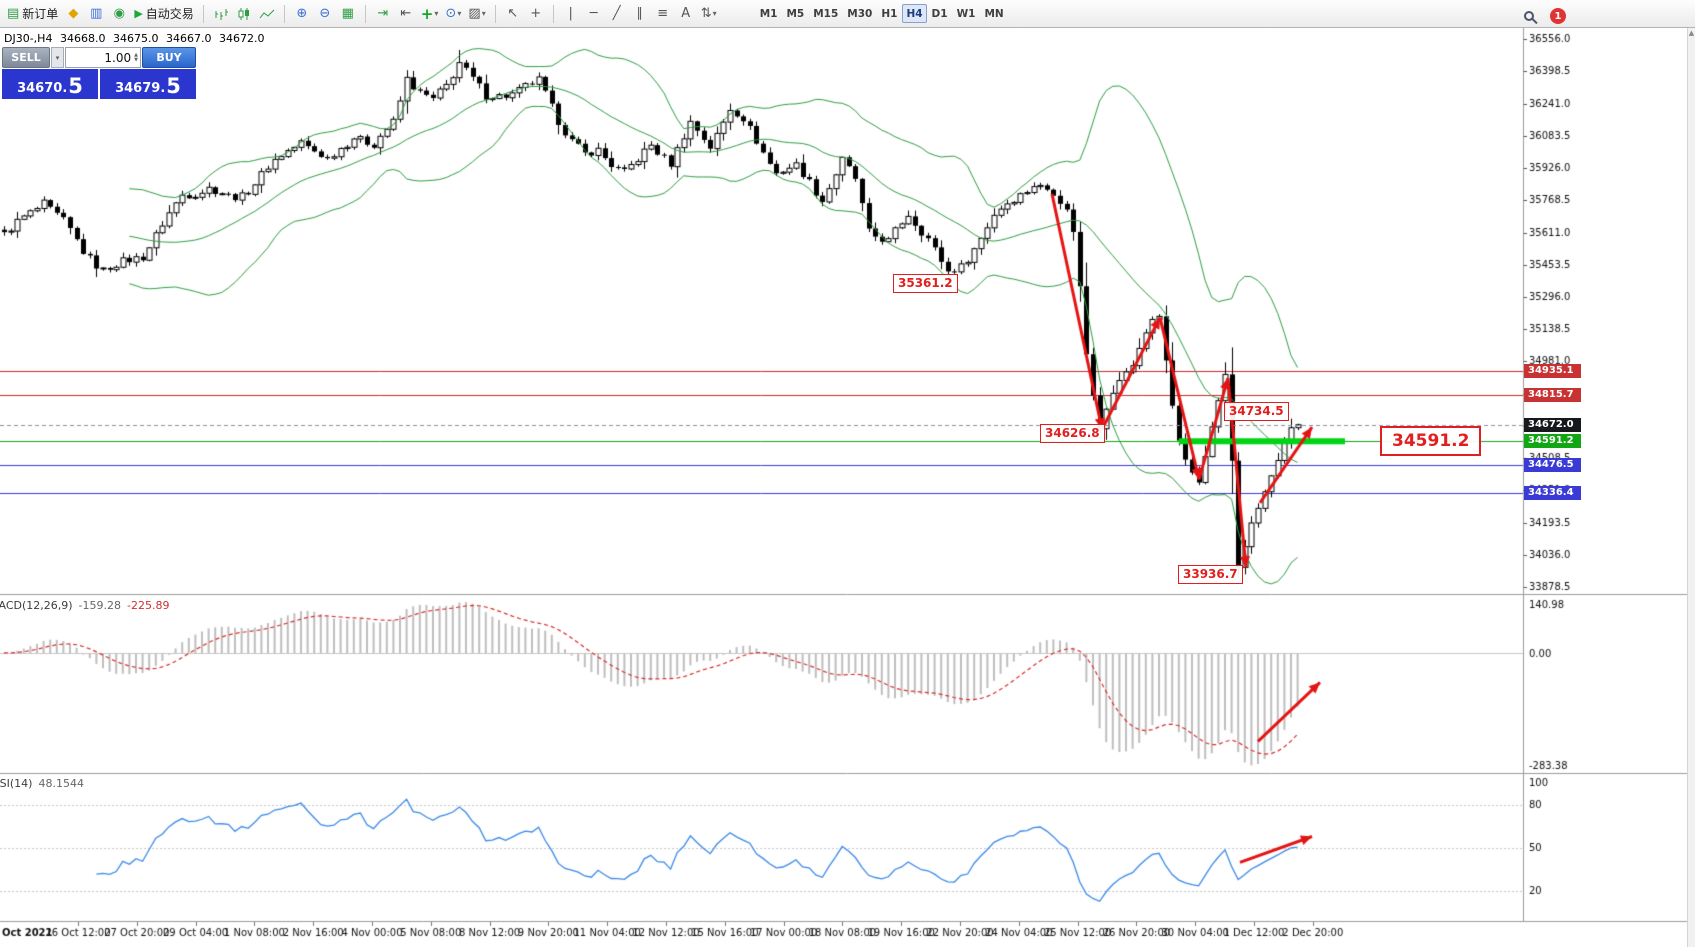  Describe the element at coordinates (706, 13) in the screenshot. I see `arrows-icon: ⇅` at that location.